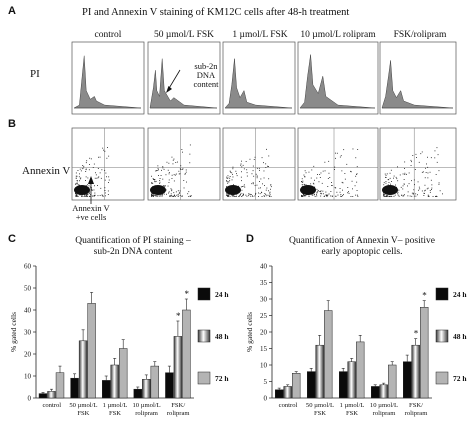 Image resolution: width=474 pixels, height=430 pixels. Describe the element at coordinates (12, 11) in the screenshot. I see `panel-label-a: A` at that location.